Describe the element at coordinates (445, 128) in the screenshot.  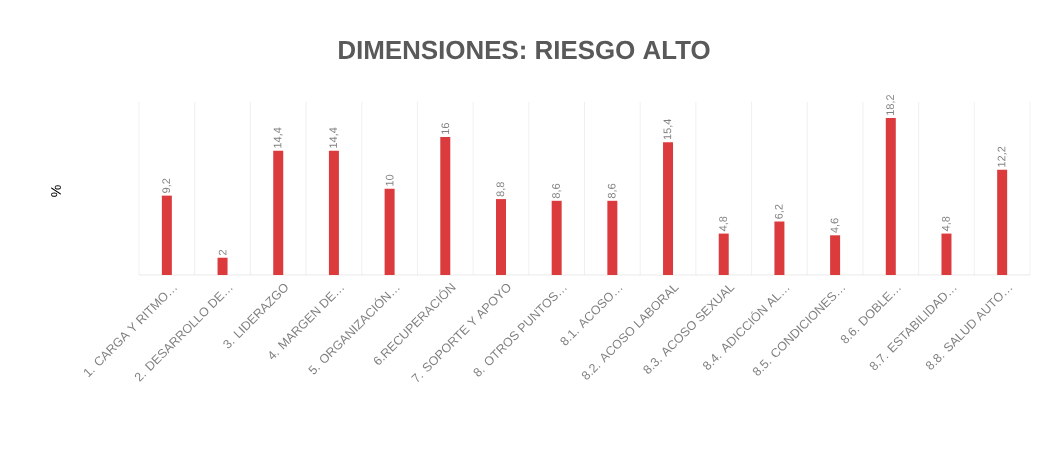
I see `data-label: 16` at that location.